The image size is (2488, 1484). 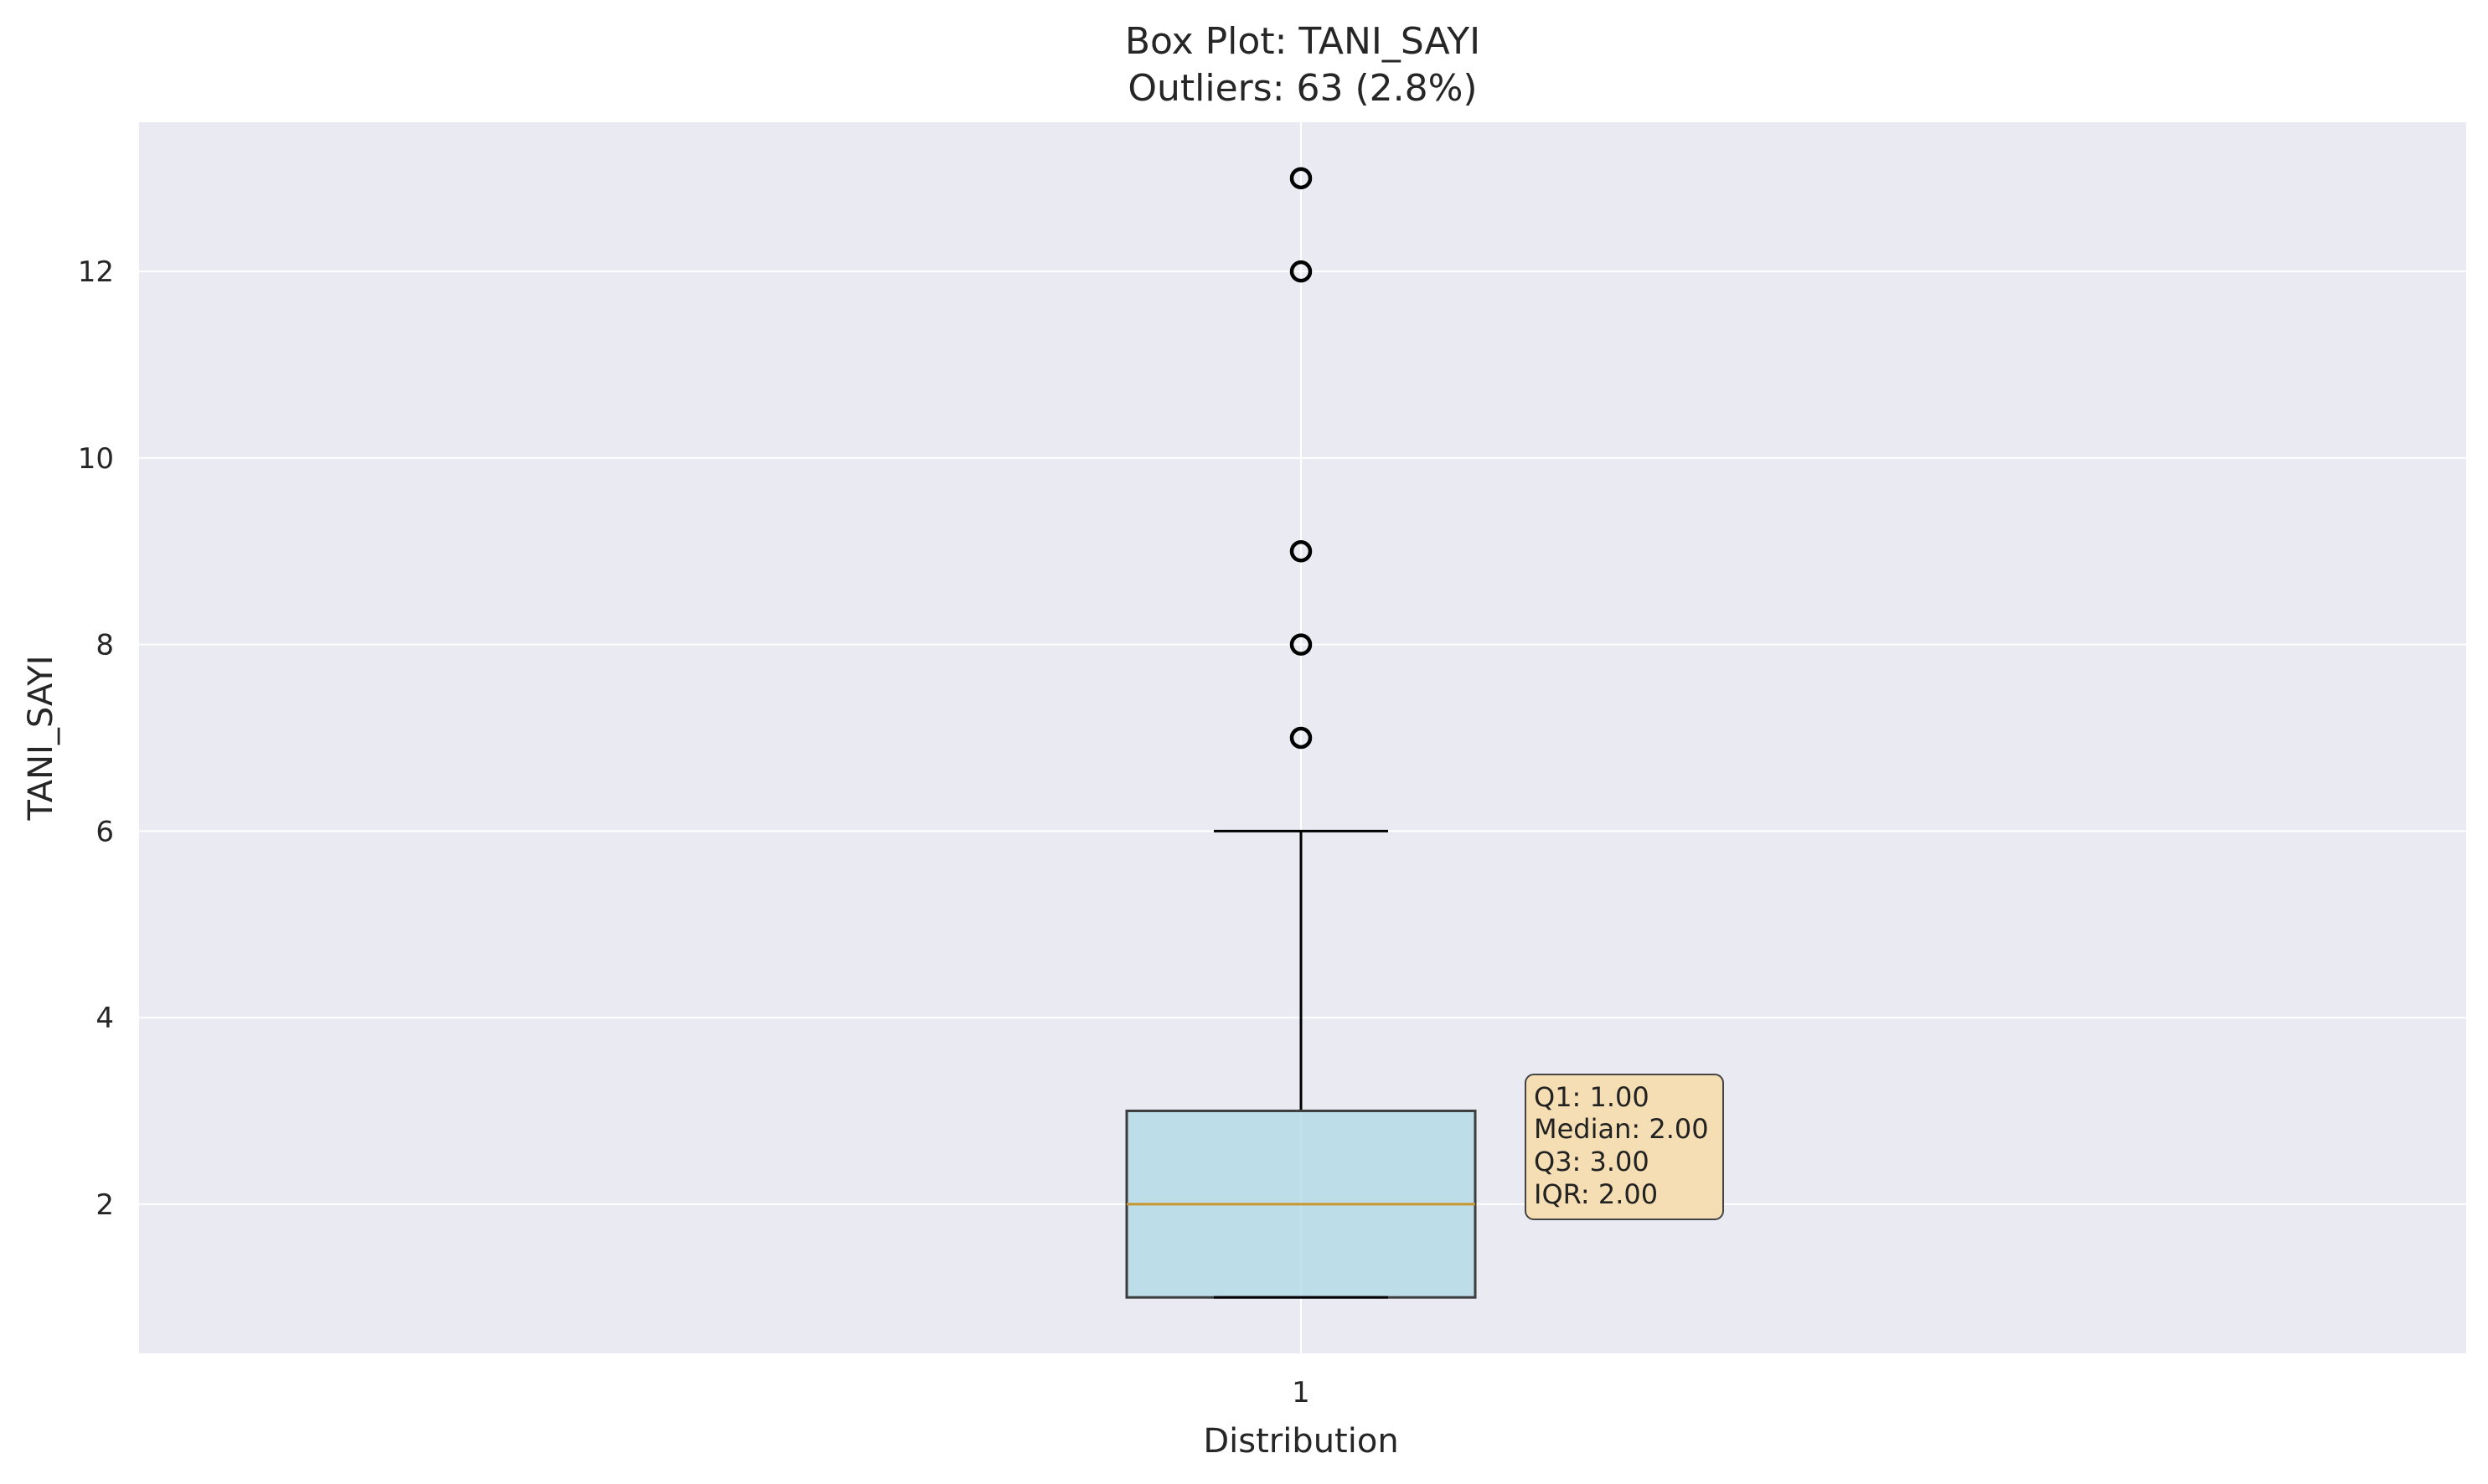 What do you see at coordinates (96, 738) in the screenshot?
I see `y-axis-ticks: 2 4 6 8 10 12` at bounding box center [96, 738].